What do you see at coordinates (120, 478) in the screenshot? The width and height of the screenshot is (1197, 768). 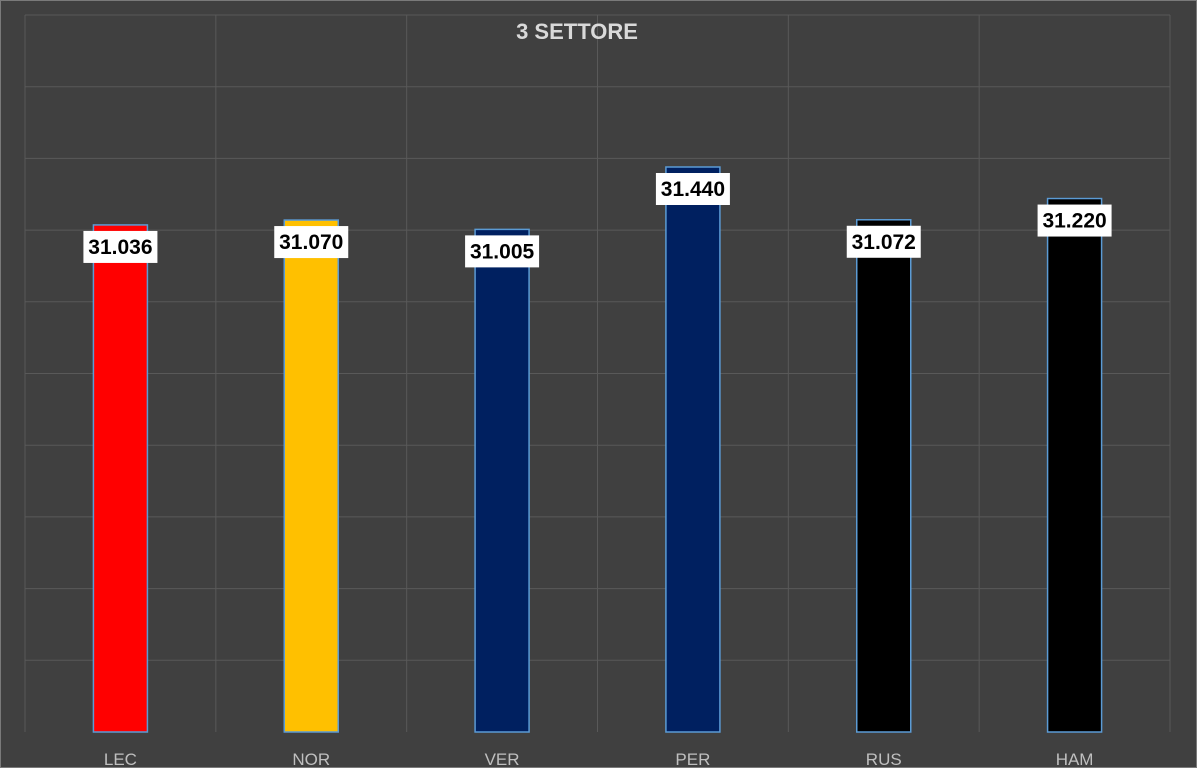 I see `bar-lec` at bounding box center [120, 478].